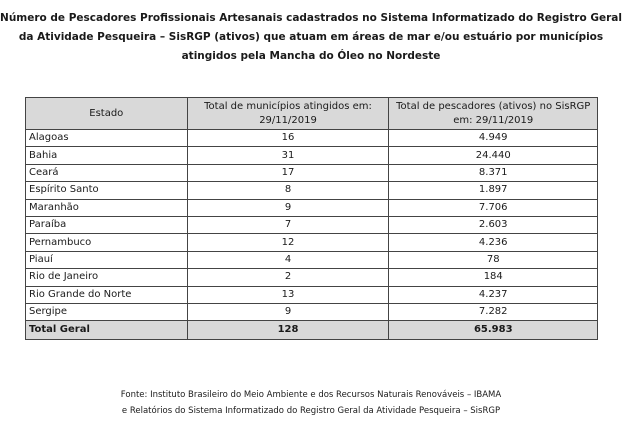 Image resolution: width=622 pixels, height=433 pixels. Describe the element at coordinates (288, 173) in the screenshot. I see `table-cell: 17` at that location.